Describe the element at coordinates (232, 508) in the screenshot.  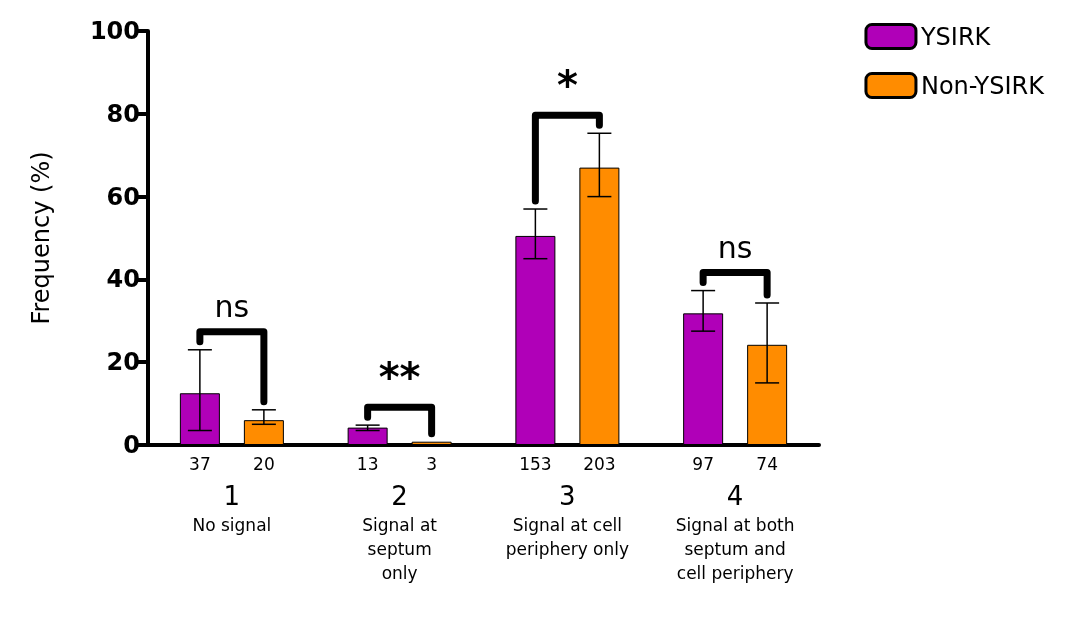
I see `x-tick-label: 1 No signal` at that location.